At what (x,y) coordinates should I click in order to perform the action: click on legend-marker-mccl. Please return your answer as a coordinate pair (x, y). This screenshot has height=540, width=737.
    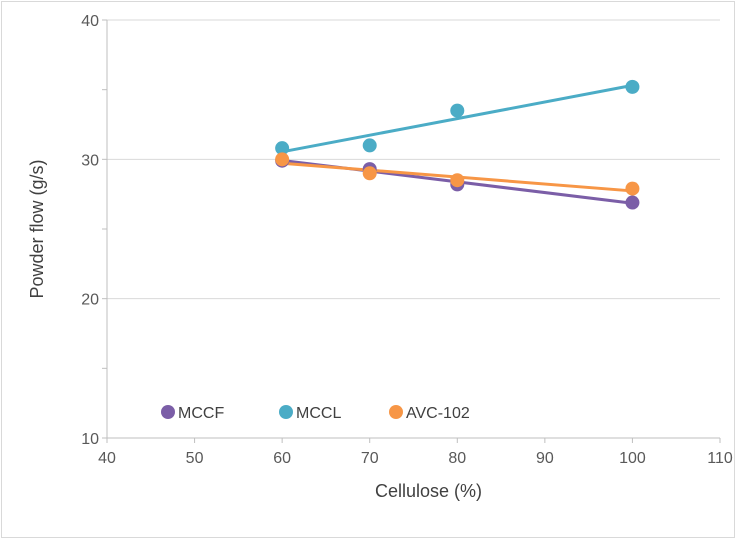
    Looking at the image, I should click on (286, 412).